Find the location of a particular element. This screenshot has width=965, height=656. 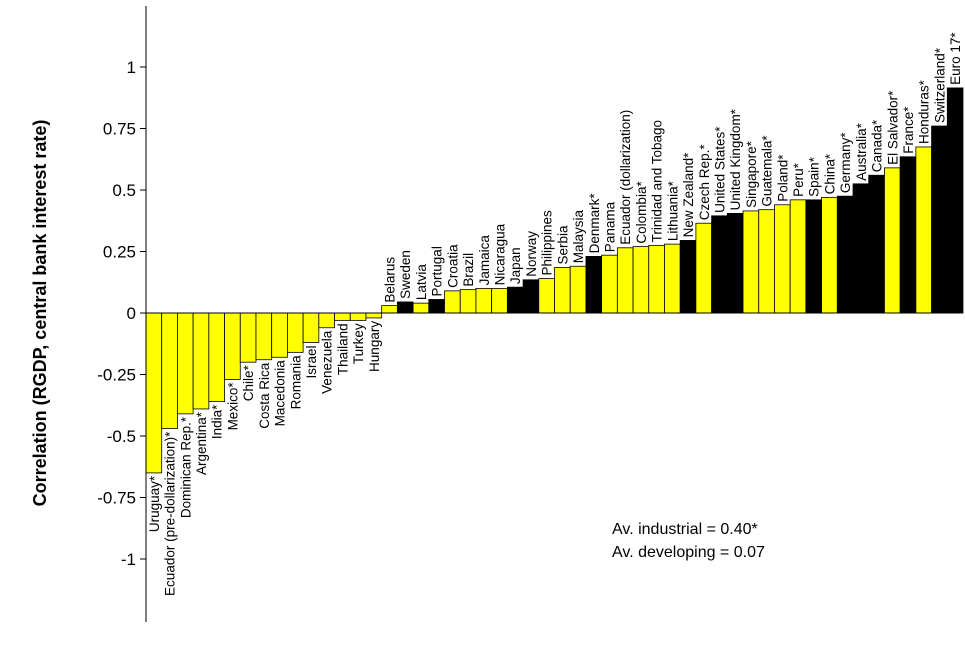

category-label: Venezuela is located at coordinates (327, 362).